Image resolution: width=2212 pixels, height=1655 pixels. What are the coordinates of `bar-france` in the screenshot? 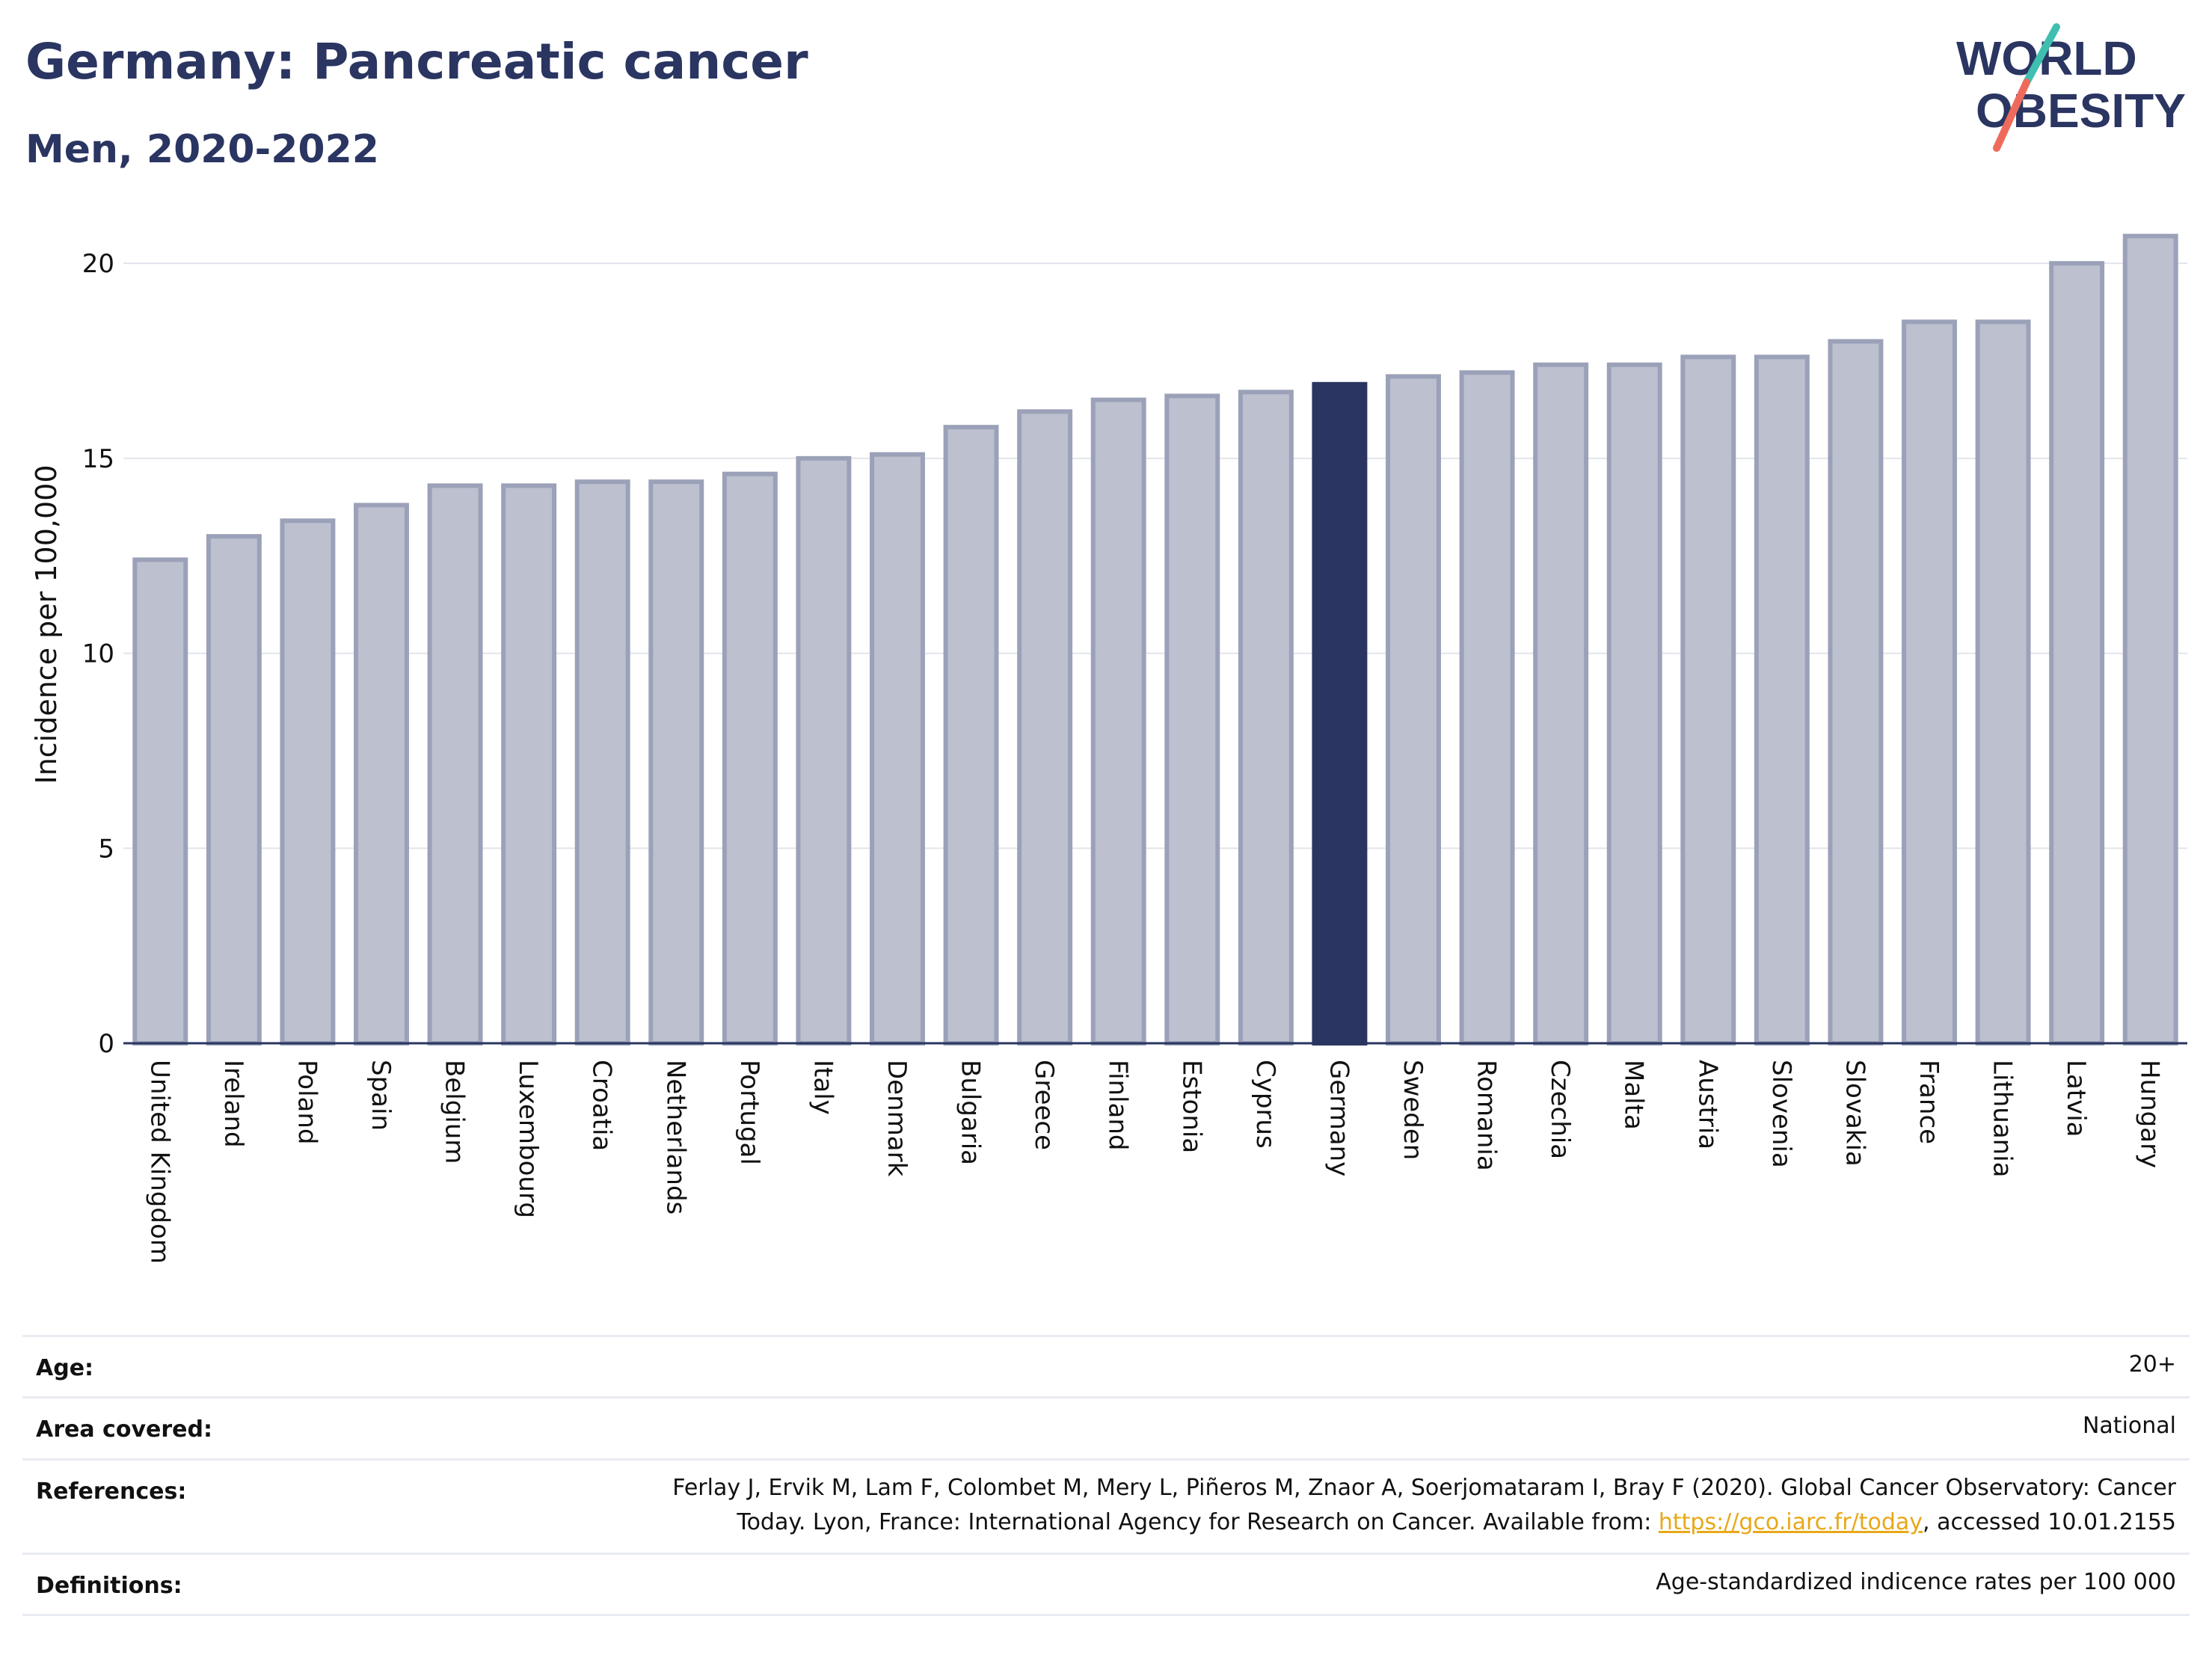 It's located at (1929, 682).